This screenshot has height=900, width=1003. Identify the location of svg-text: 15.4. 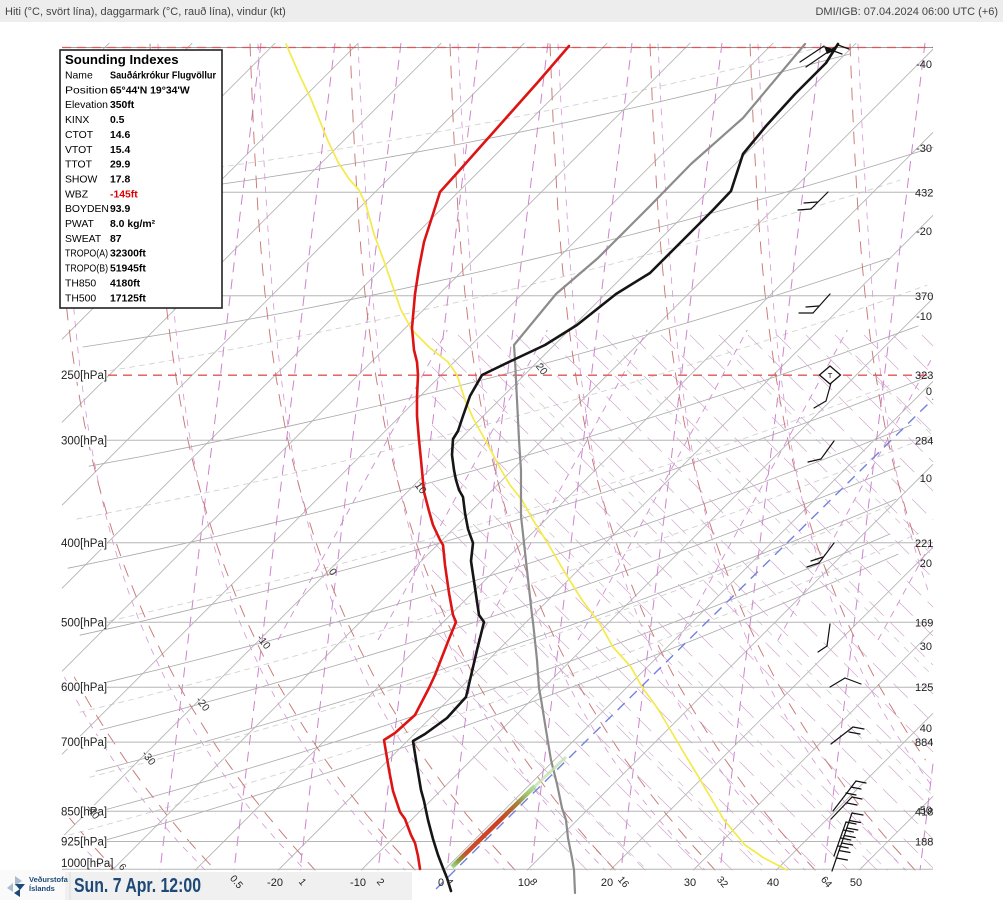
(120, 150).